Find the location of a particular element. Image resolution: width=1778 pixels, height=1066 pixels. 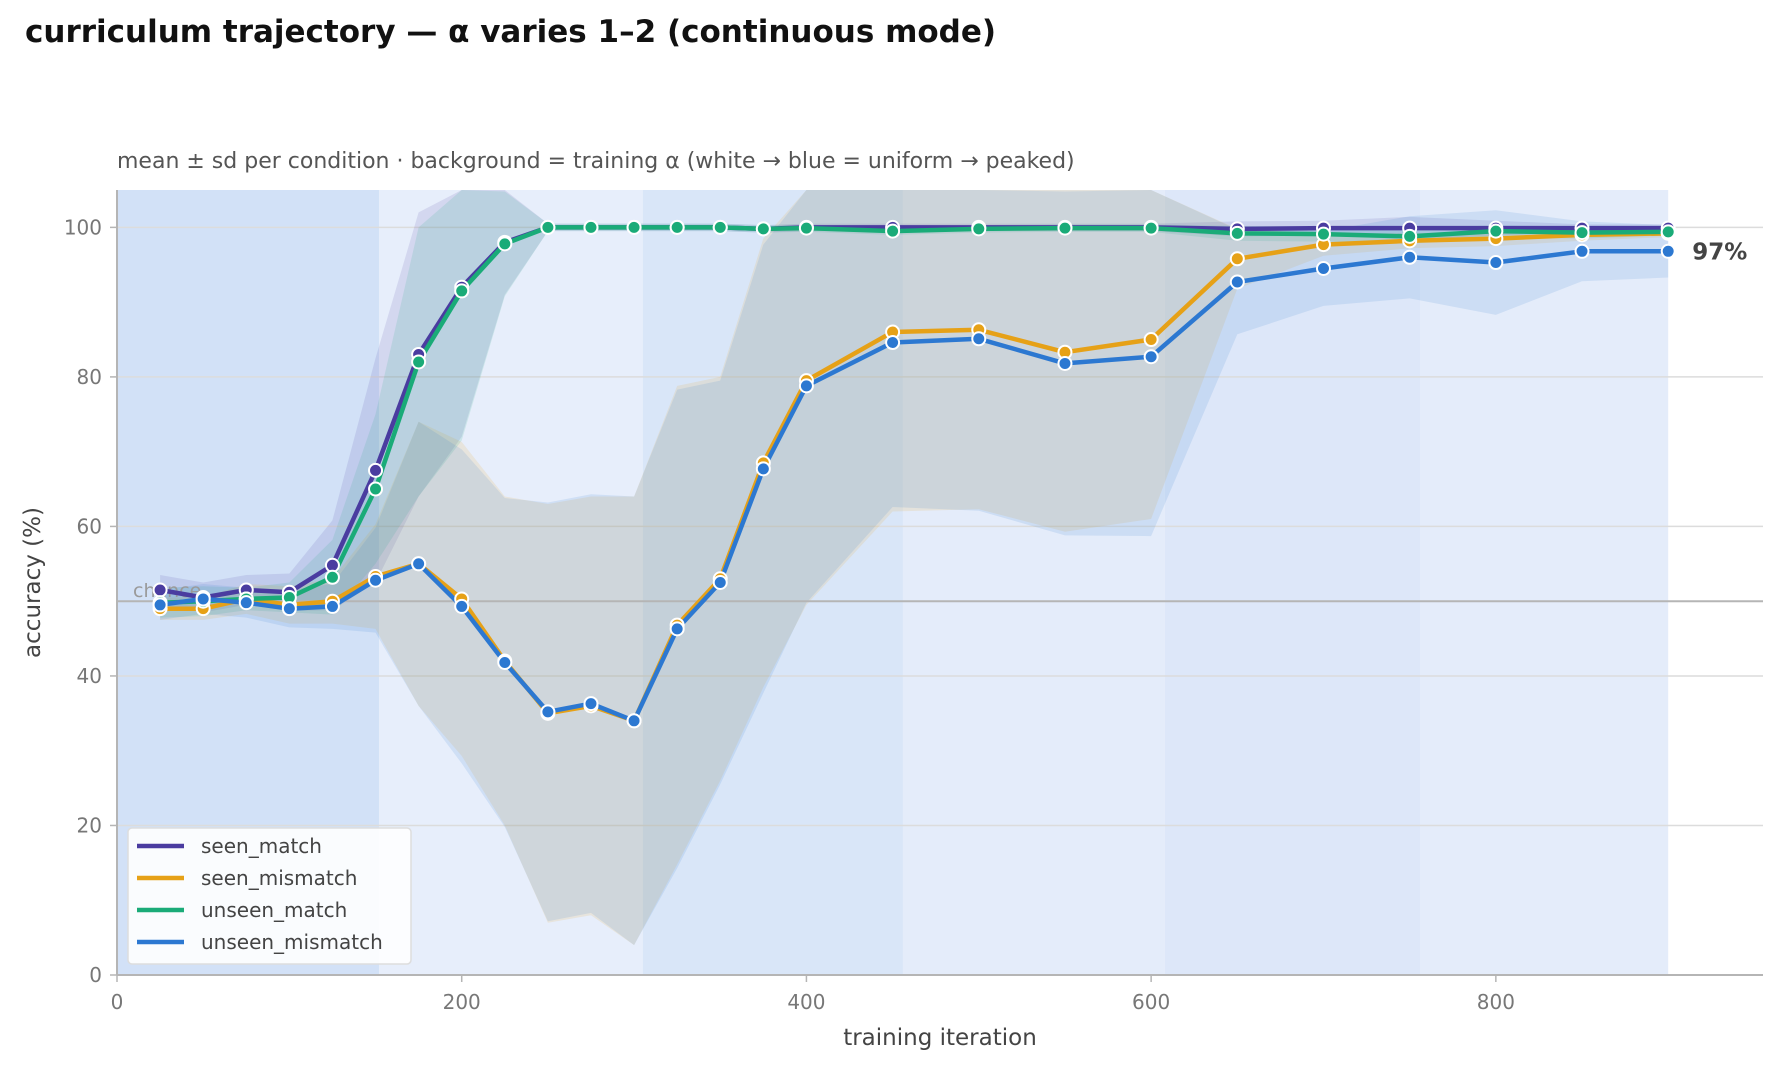

x-tick-label-400: 400 is located at coordinates (806, 1002).